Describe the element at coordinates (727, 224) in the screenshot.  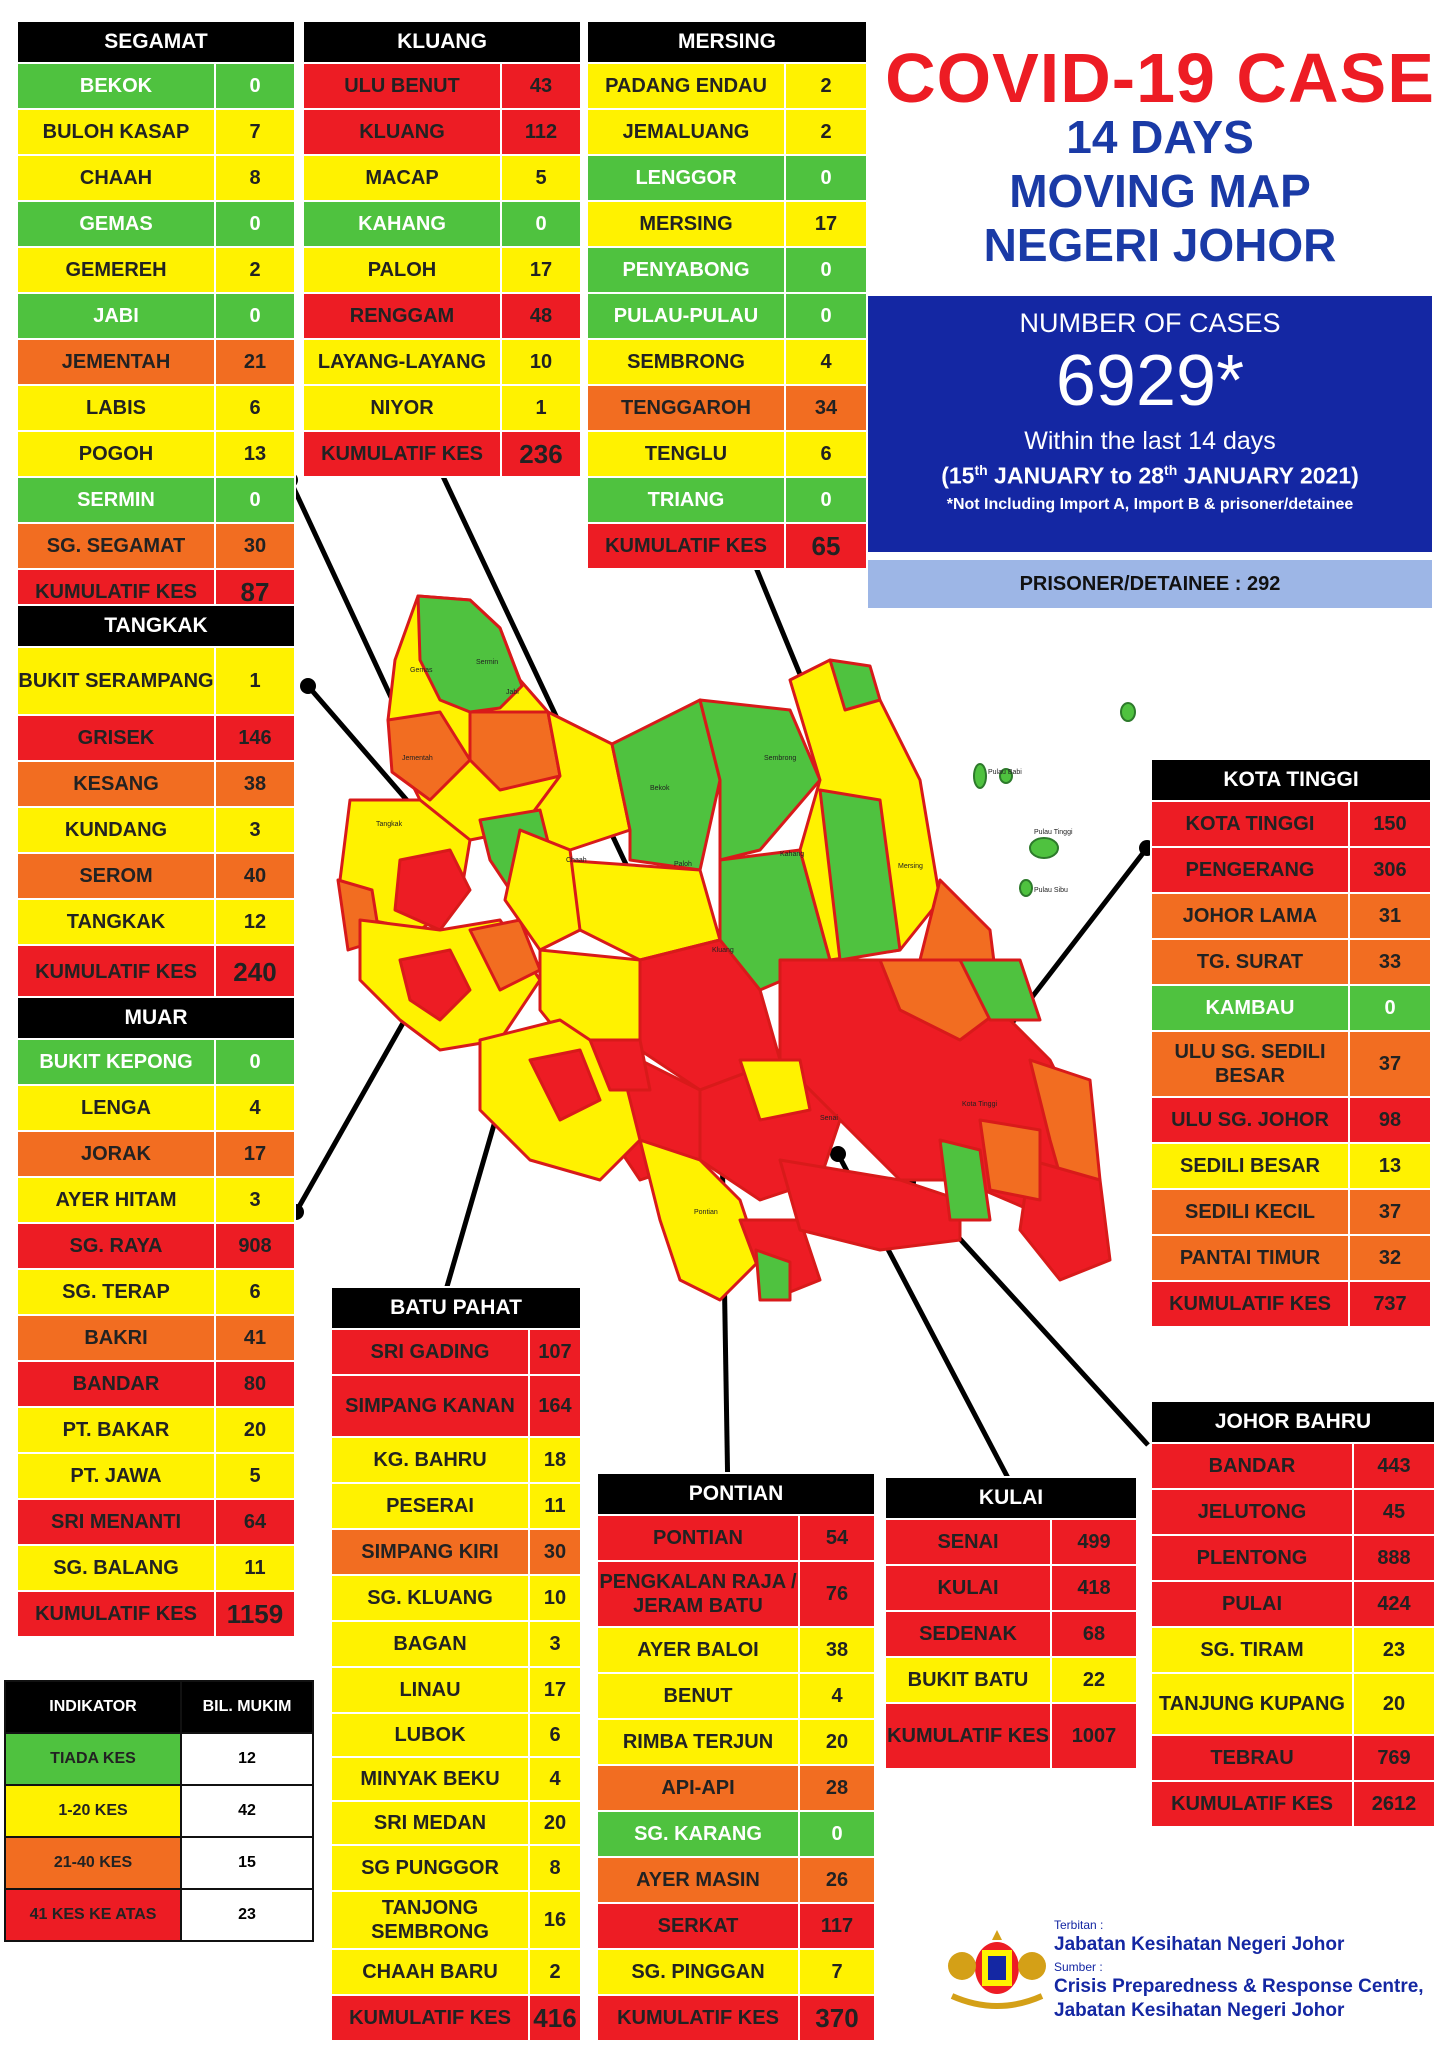
I see `table-row: MERSING 17` at that location.